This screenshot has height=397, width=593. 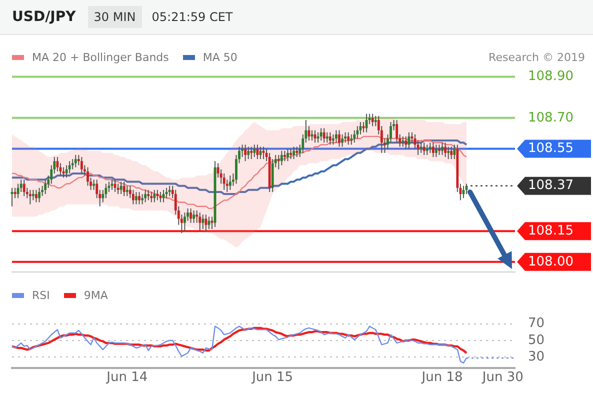 What do you see at coordinates (96, 295) in the screenshot?
I see `legend-label: 9MA` at bounding box center [96, 295].